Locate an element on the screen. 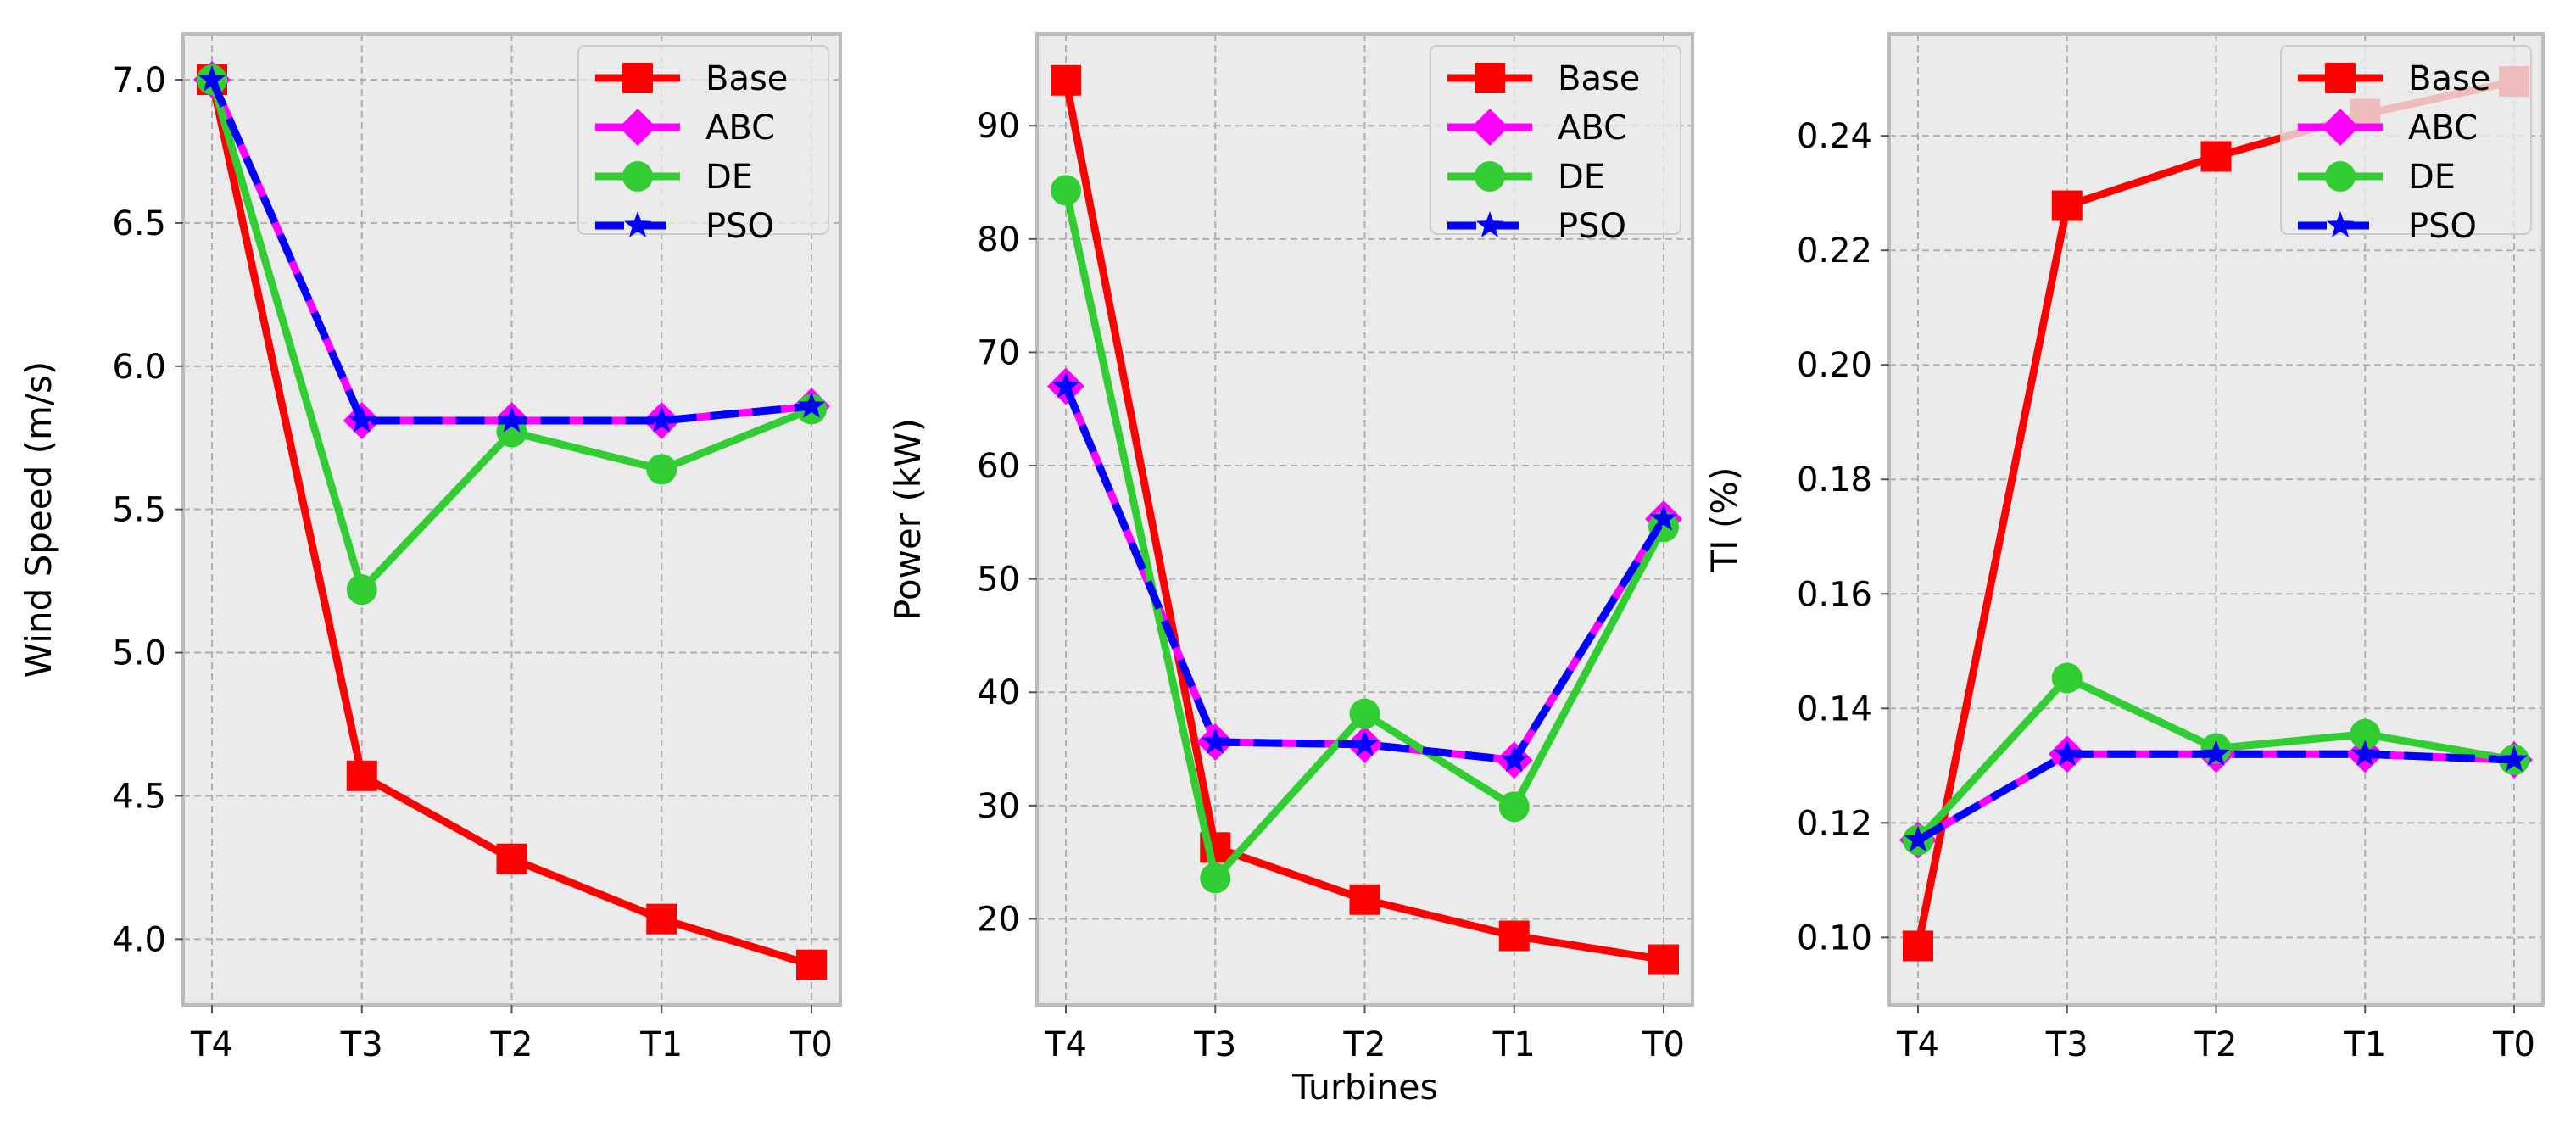 The width and height of the screenshot is (2576, 1122). shared-x-axis-label: Turbines is located at coordinates (1364, 1088).